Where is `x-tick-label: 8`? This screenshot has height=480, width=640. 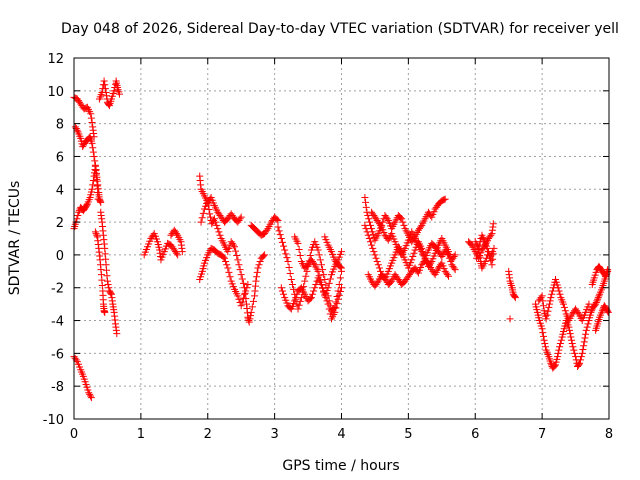 x-tick-label: 8 is located at coordinates (609, 434).